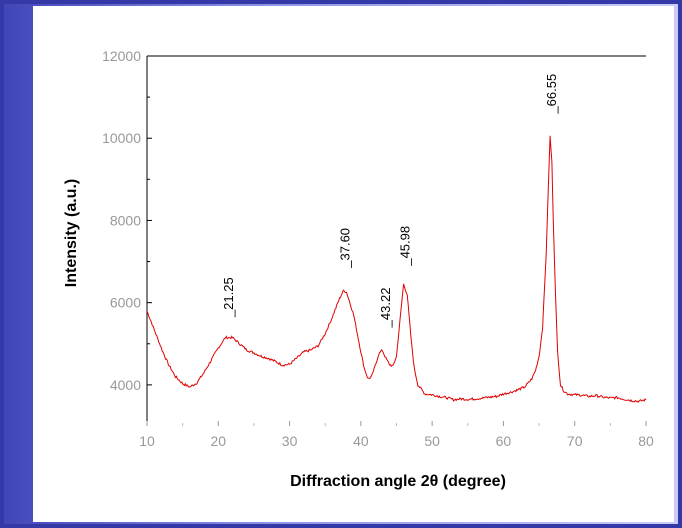 The width and height of the screenshot is (682, 528). Describe the element at coordinates (218, 441) in the screenshot. I see `x-tick-label: 20` at that location.